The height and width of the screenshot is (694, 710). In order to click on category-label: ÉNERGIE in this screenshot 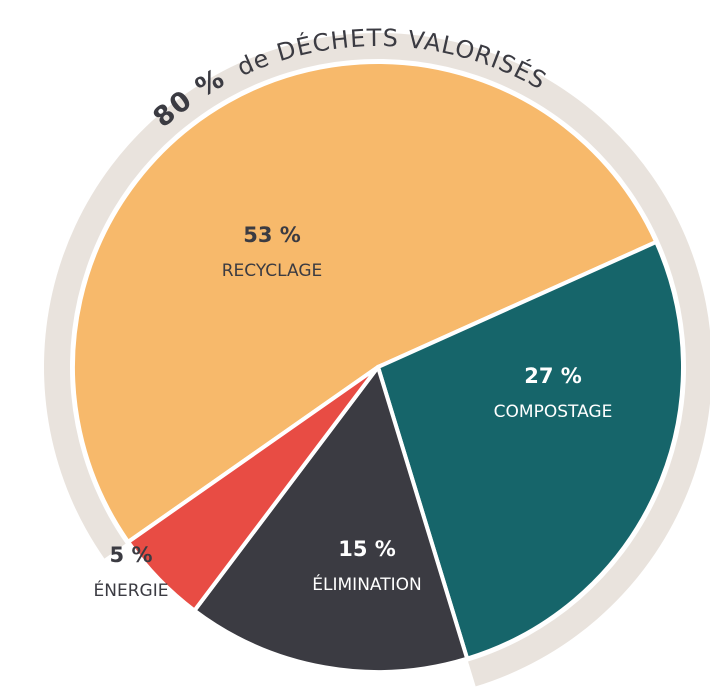, I will do `click(131, 590)`.